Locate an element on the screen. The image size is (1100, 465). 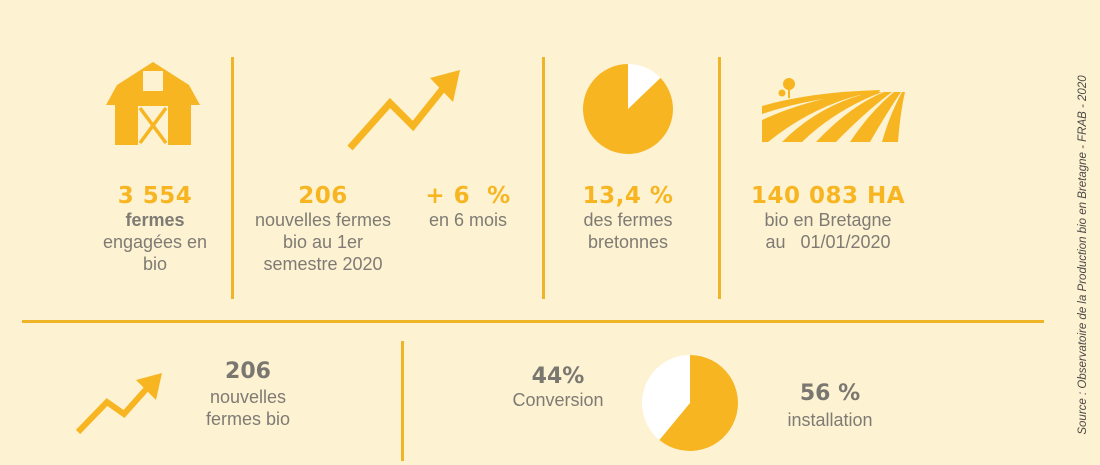
bottom-nouvelles-value: 206 is located at coordinates (248, 371).